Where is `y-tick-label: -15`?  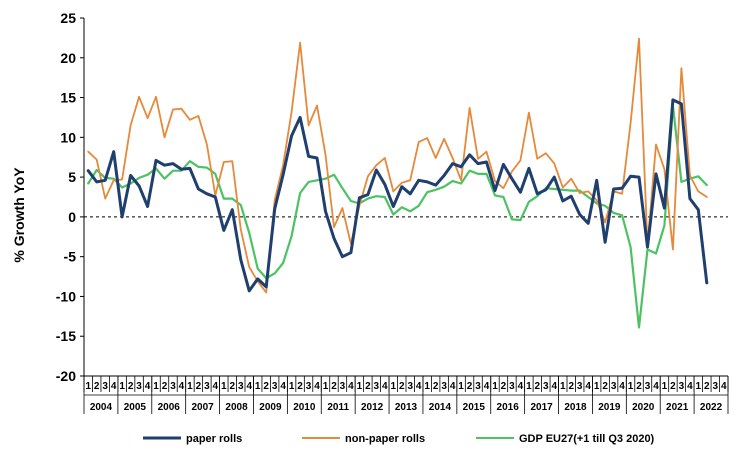
y-tick-label: -15 is located at coordinates (66, 336).